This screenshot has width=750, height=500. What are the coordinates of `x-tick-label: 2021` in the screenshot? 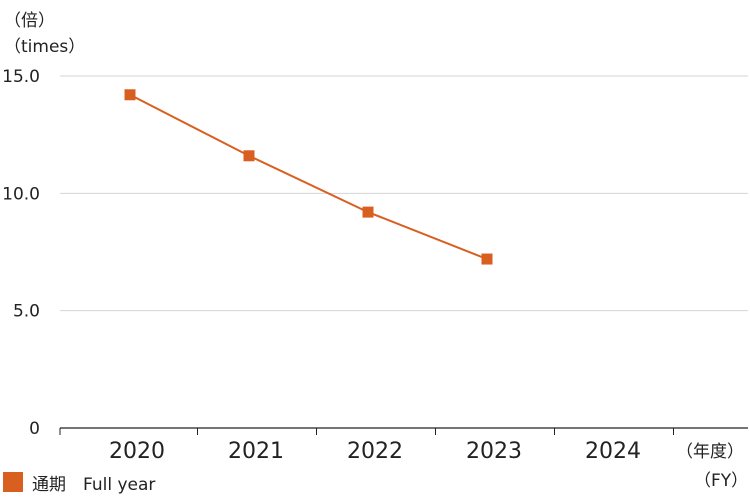 It's located at (256, 451).